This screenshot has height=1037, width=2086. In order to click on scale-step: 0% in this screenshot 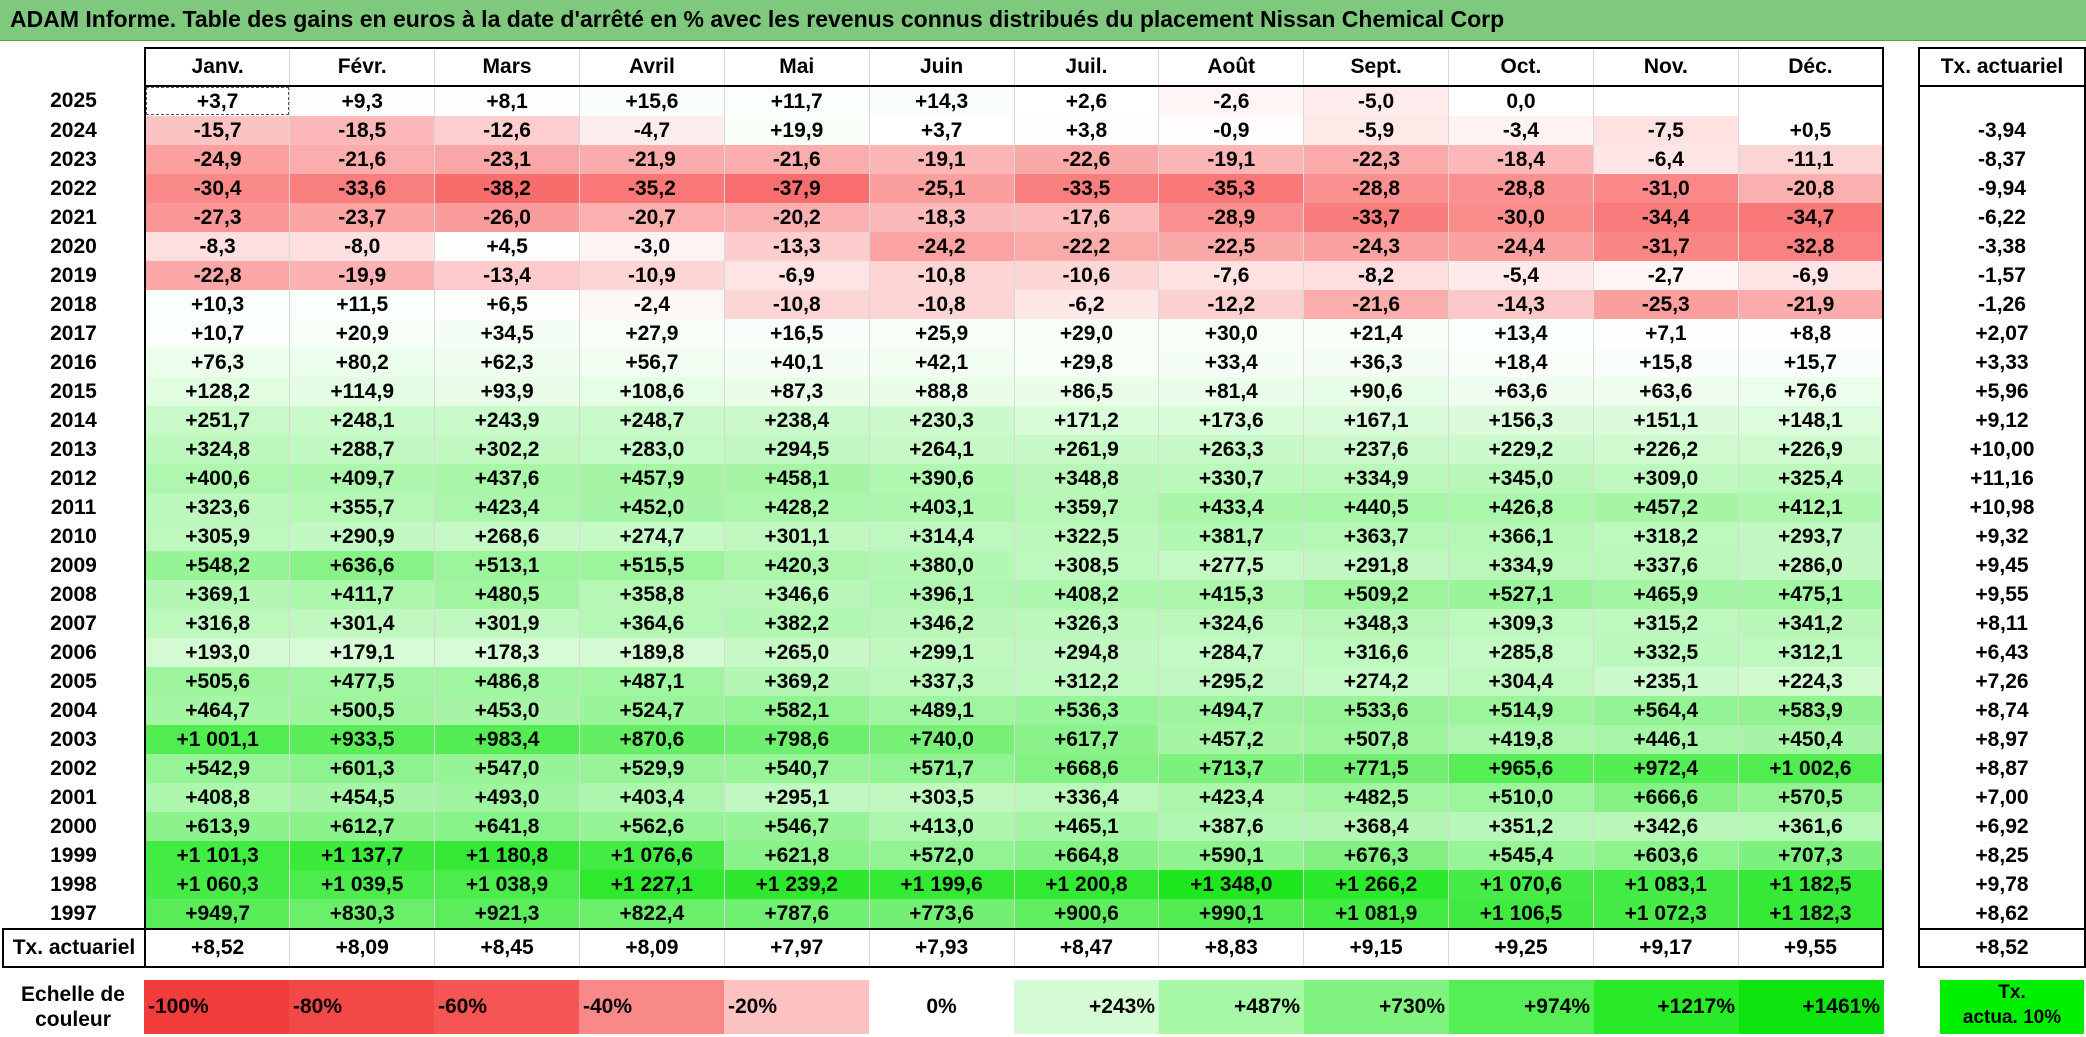, I will do `click(941, 1007)`.